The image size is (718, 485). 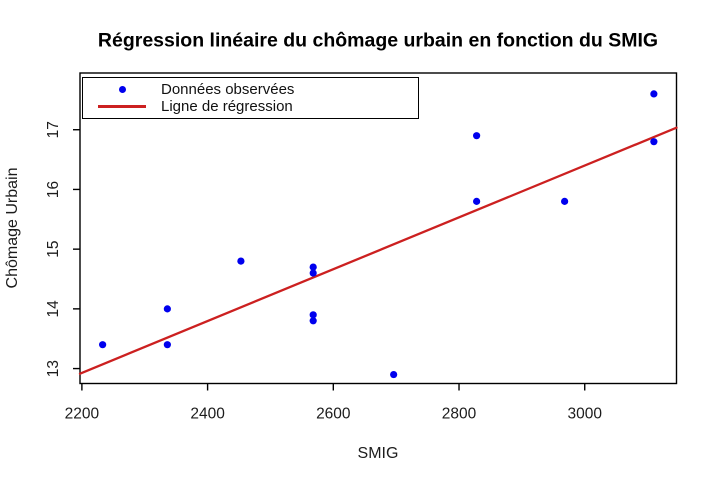 I want to click on x-tick-label: 2800, so click(x=459, y=414).